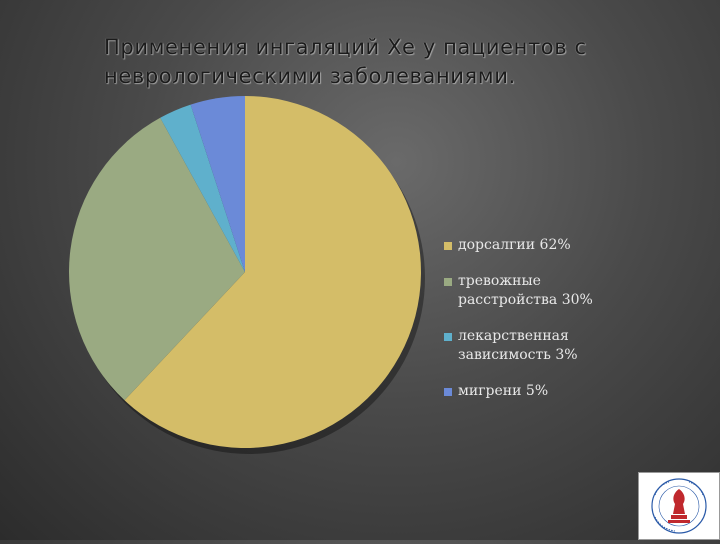 This screenshot has height=544, width=720. What do you see at coordinates (156, 259) in the screenshot?
I see `pie-slice-anxiety` at bounding box center [156, 259].